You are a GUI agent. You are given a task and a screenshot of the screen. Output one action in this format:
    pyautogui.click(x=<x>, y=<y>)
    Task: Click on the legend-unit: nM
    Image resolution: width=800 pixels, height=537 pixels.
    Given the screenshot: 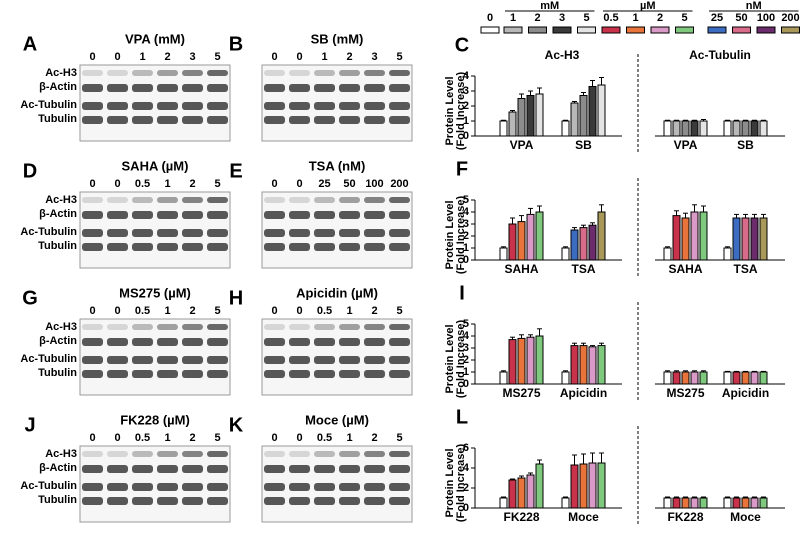 What is the action you would take?
    pyautogui.click(x=754, y=6)
    